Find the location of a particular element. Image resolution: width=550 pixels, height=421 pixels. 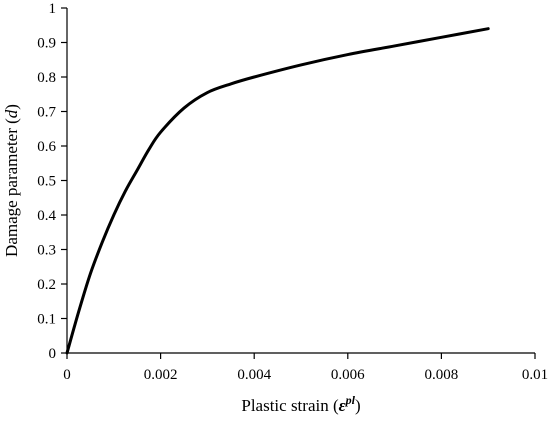

y-ticks: 0 0.1 0.2 0.3 0.4 0.5 0.6 0.7 0.8 0.9 1 is located at coordinates (52, 181).